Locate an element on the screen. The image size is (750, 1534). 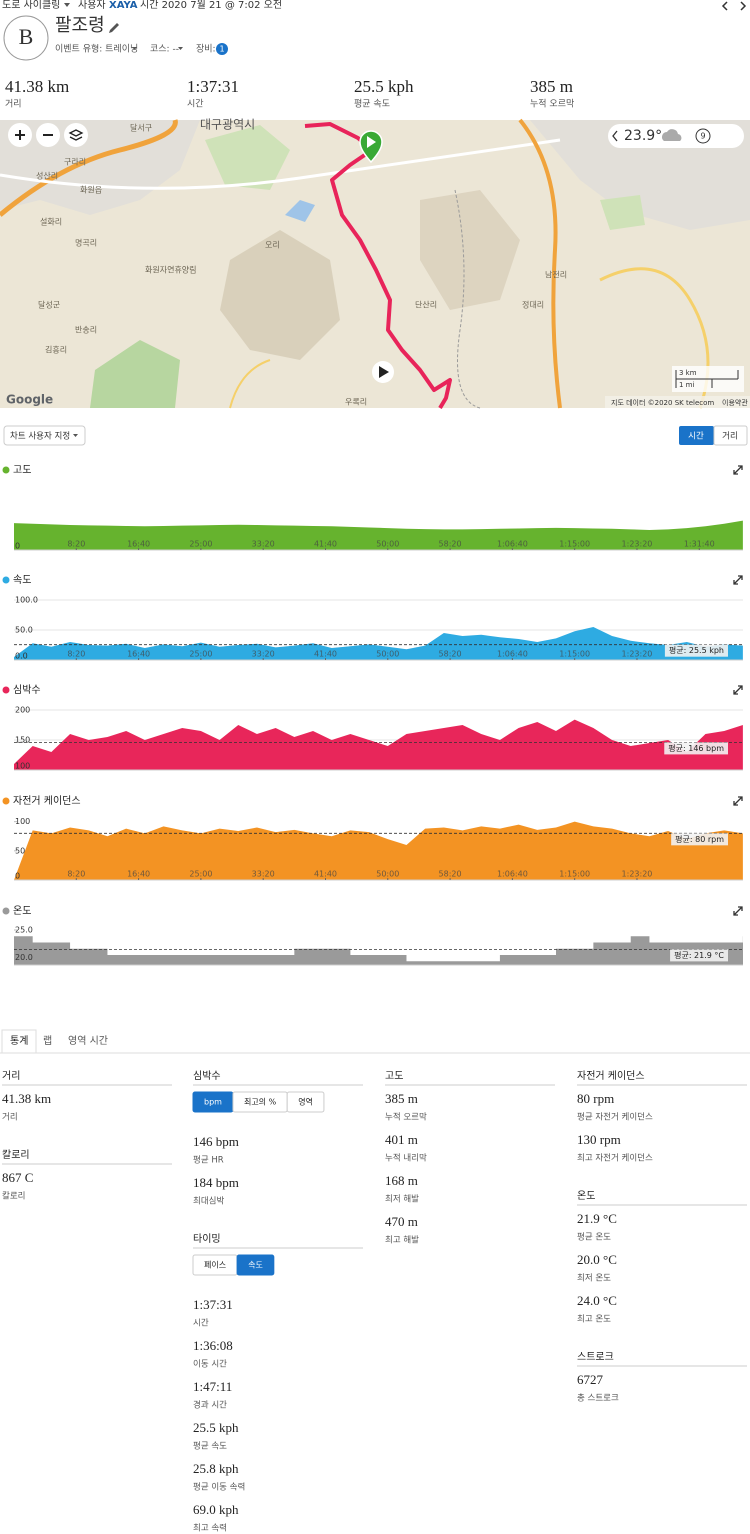
tab: 랩 is located at coordinates (47, 1041).